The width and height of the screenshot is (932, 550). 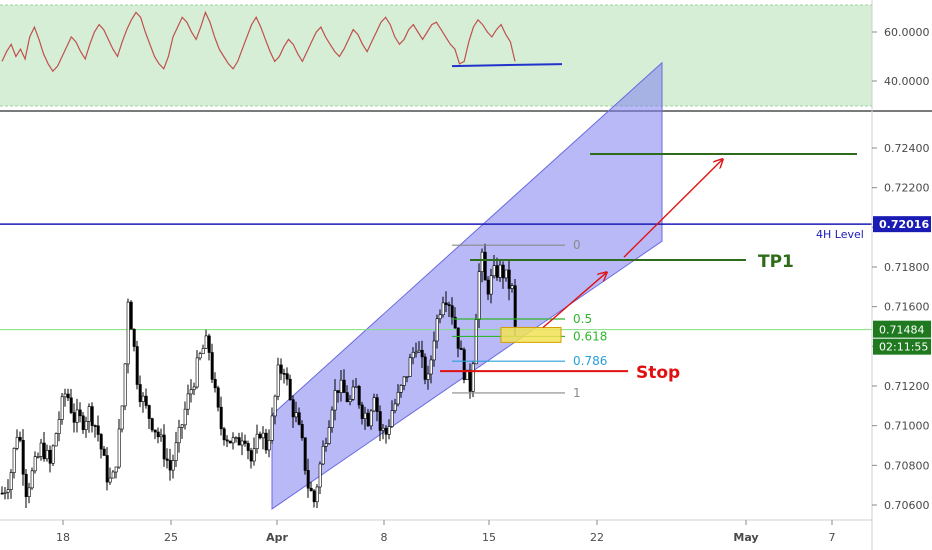 I want to click on price-tick-label: 0.71000, so click(x=907, y=426).